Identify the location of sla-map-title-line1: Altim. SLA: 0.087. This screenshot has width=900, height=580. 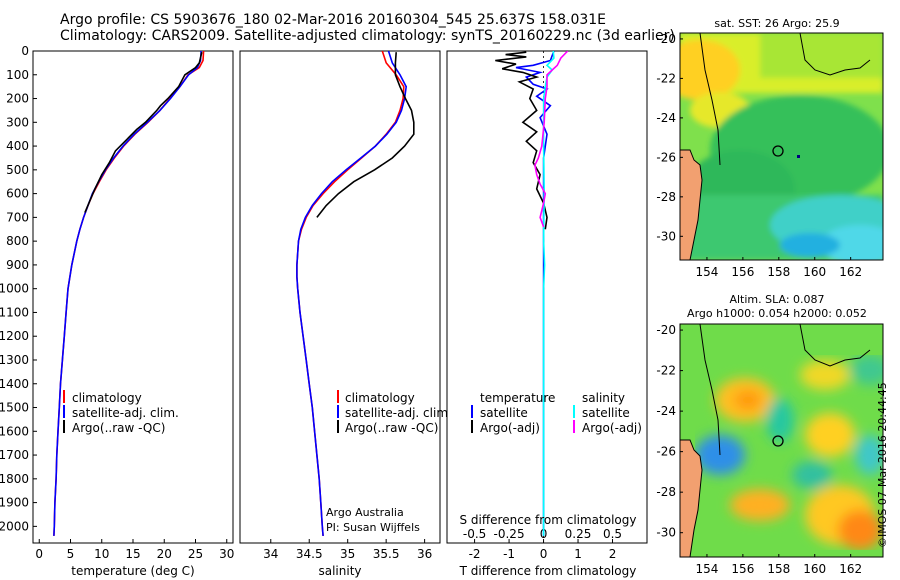
(776, 299).